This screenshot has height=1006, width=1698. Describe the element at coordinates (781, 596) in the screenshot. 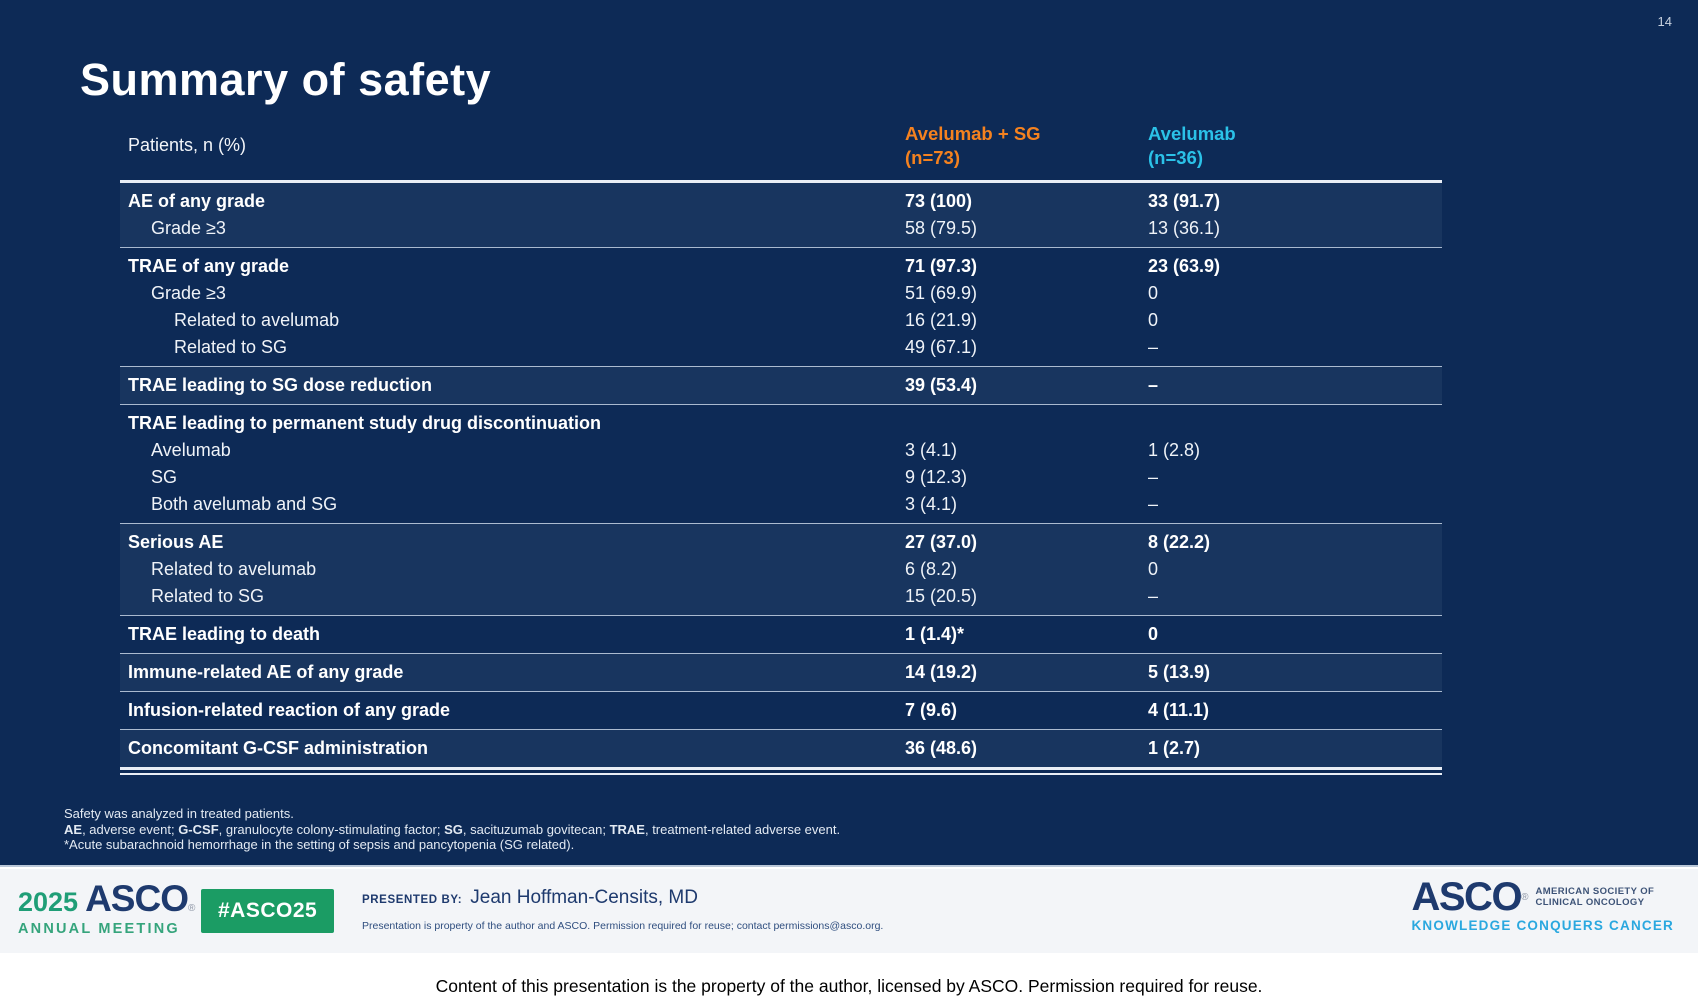

I see `table-row: Related to SG 15 (20.5) –` at that location.